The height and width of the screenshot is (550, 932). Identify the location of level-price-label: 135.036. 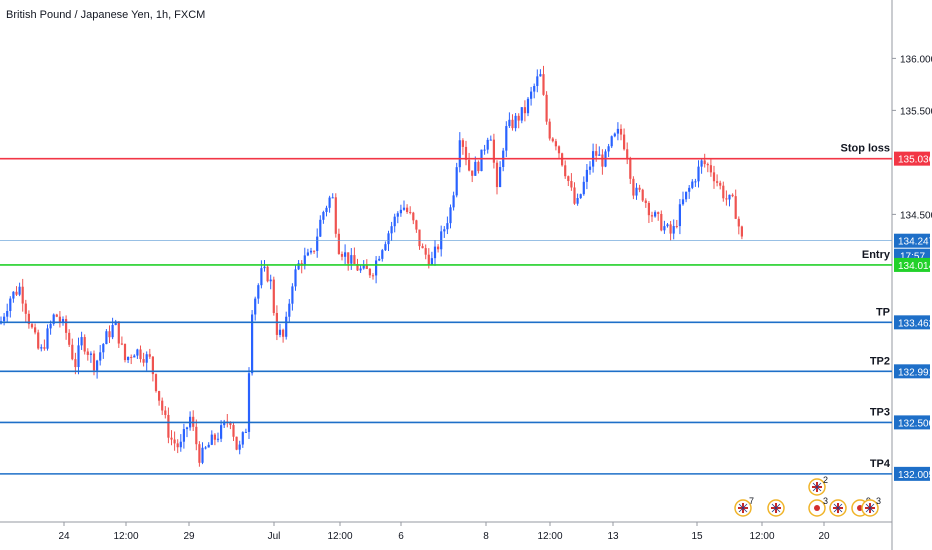
(915, 160).